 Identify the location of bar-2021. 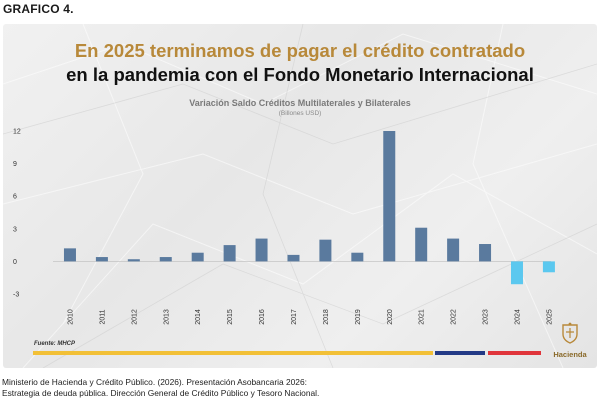
(421, 244).